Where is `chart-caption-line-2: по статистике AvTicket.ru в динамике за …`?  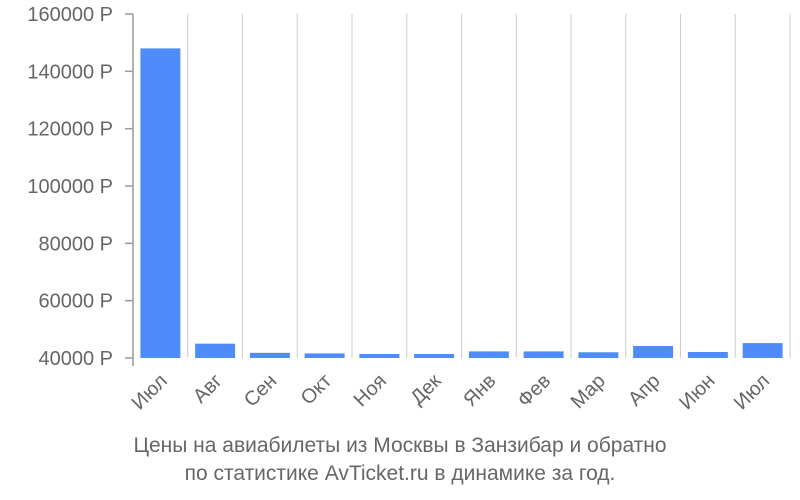
chart-caption-line-2: по статистике AvTicket.ru в динамике за … is located at coordinates (400, 473).